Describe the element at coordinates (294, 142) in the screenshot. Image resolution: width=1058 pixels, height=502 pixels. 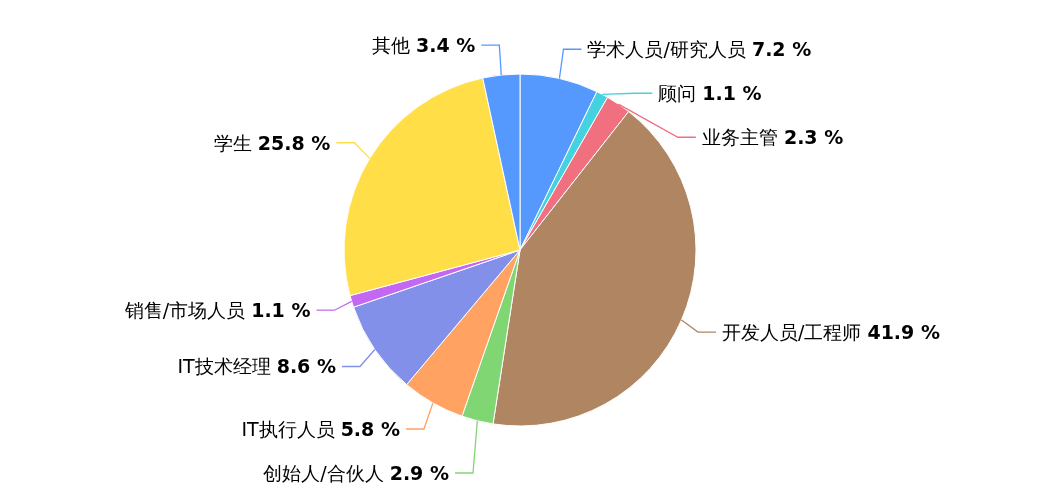
I see `data-label: 25.8 %` at that location.